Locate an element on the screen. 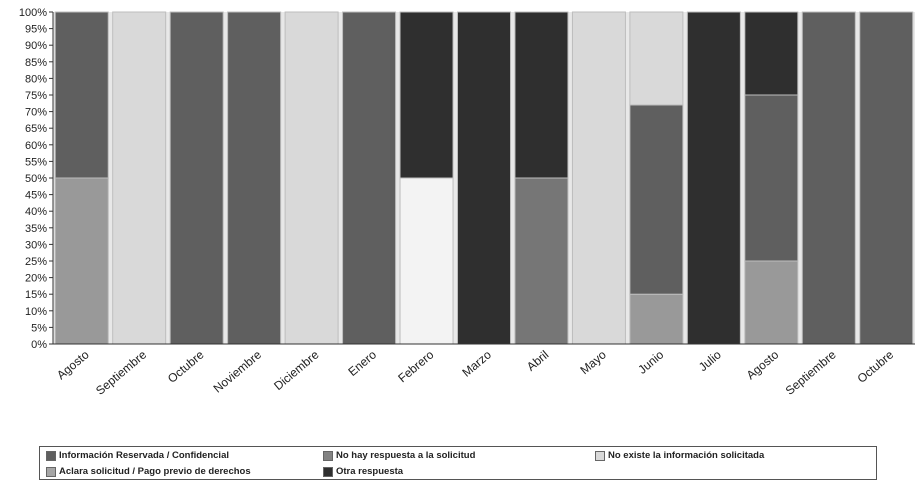 The width and height of the screenshot is (922, 483). category-label: Marzo is located at coordinates (476, 363).